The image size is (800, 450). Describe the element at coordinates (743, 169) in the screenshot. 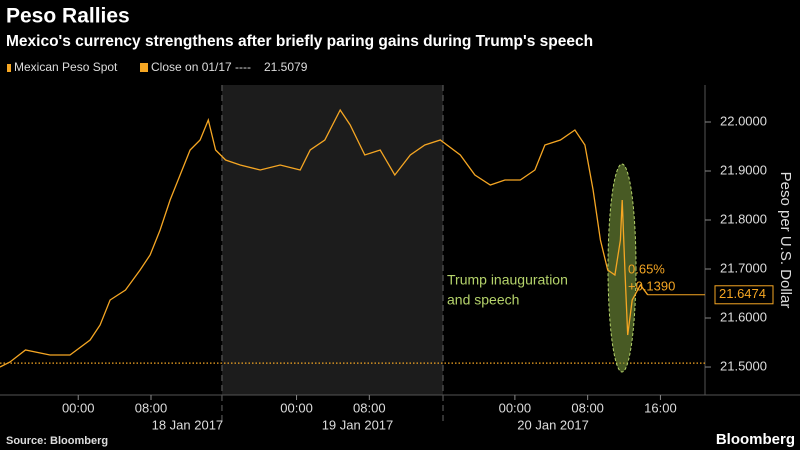

I see `y-tick-label: 21.9000` at that location.